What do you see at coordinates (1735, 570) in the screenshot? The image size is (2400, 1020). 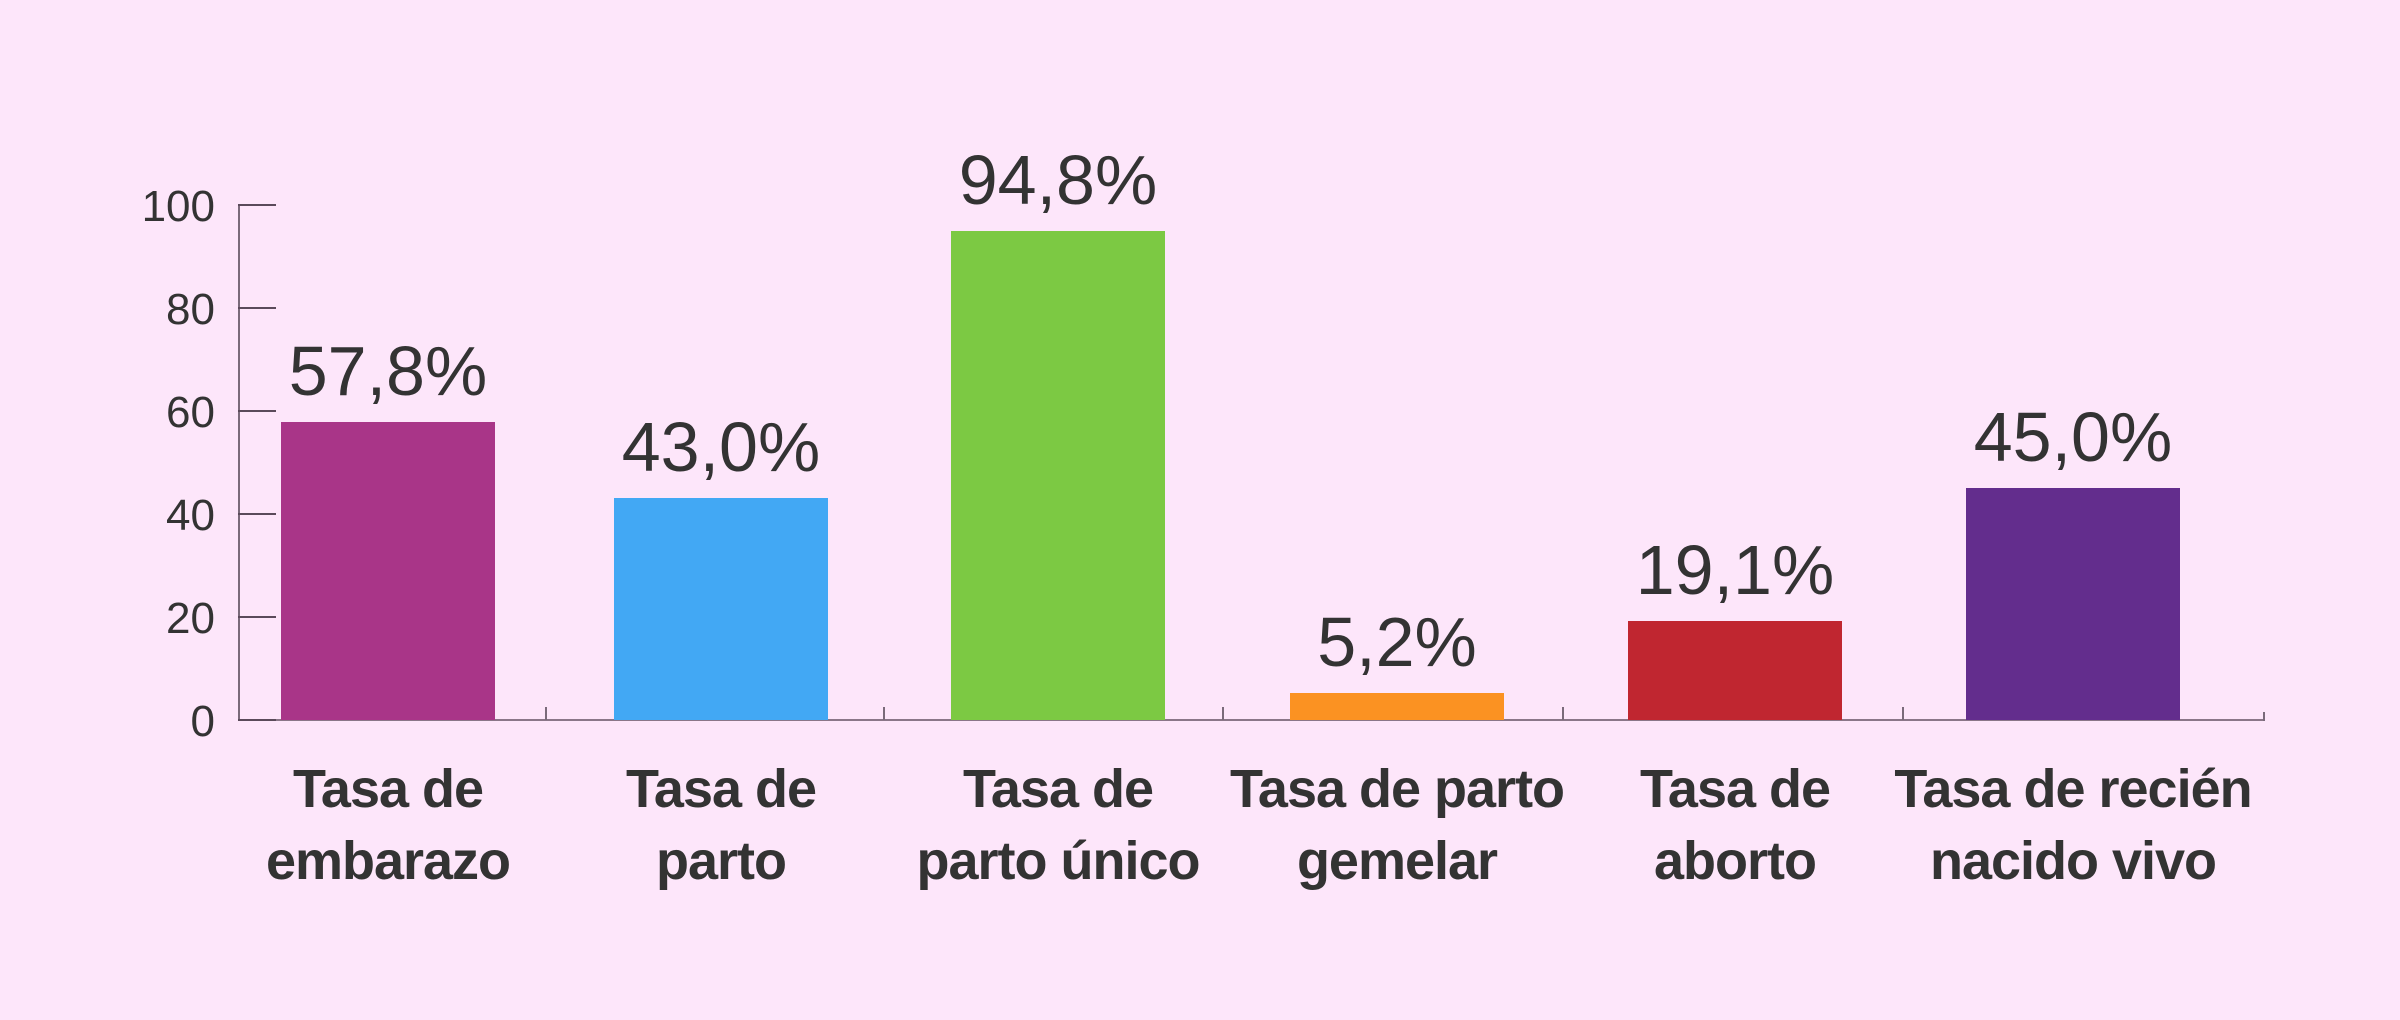 I see `bar-value-label: 19,1%` at bounding box center [1735, 570].